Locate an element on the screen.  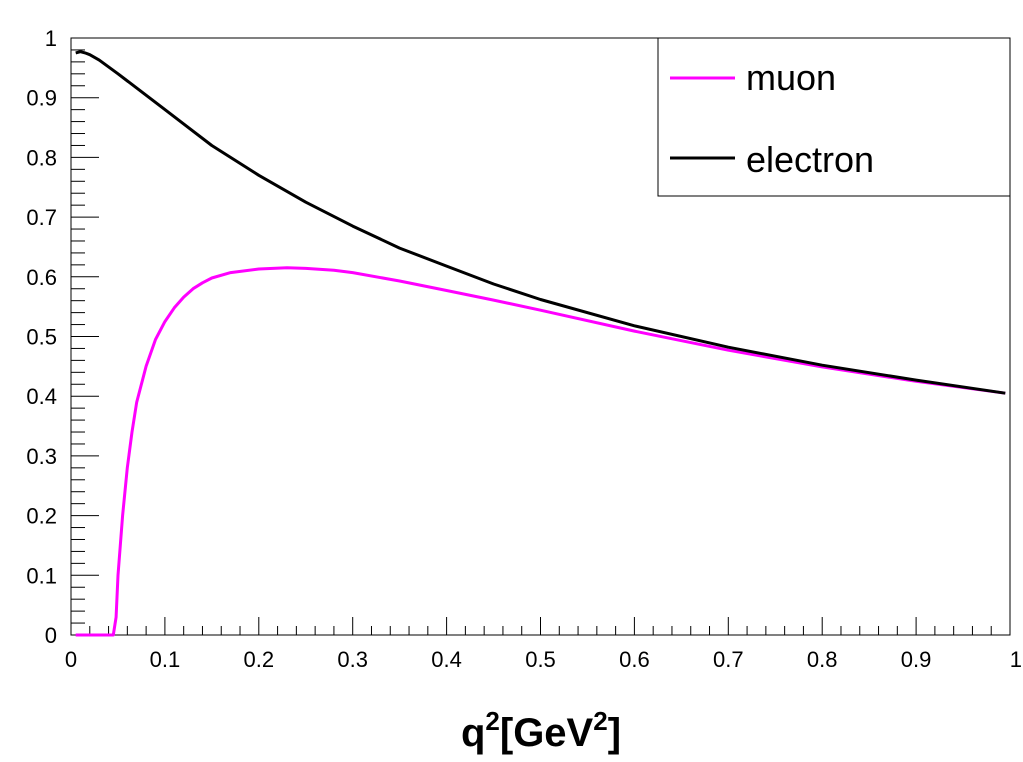
y-tick-label: 0.1 is located at coordinates (41, 575).